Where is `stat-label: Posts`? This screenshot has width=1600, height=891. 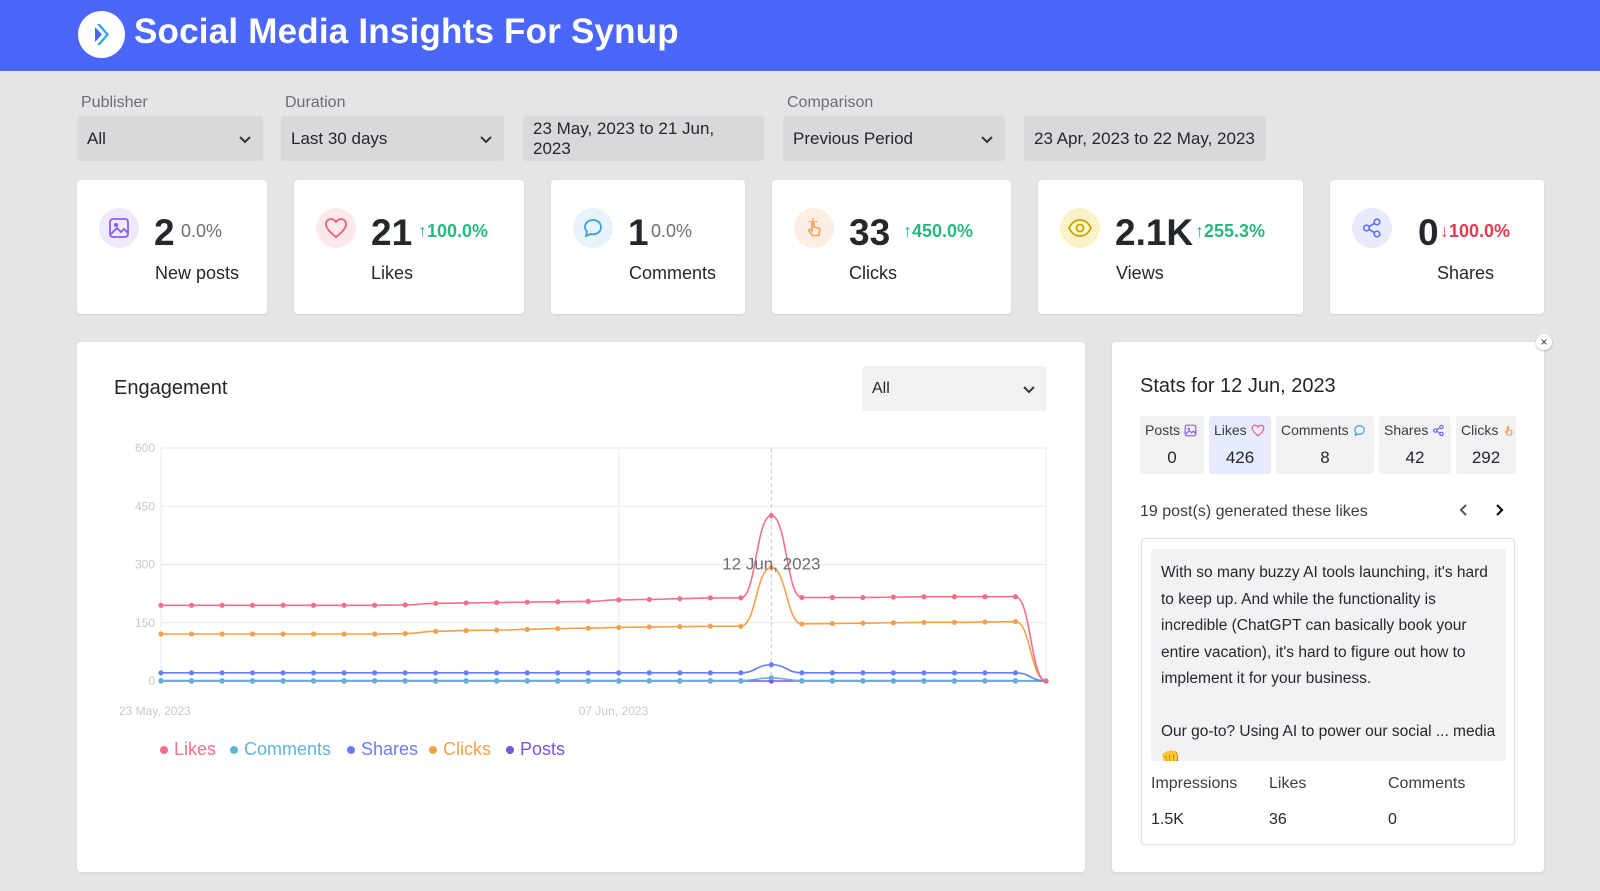
stat-label: Posts is located at coordinates (1163, 430).